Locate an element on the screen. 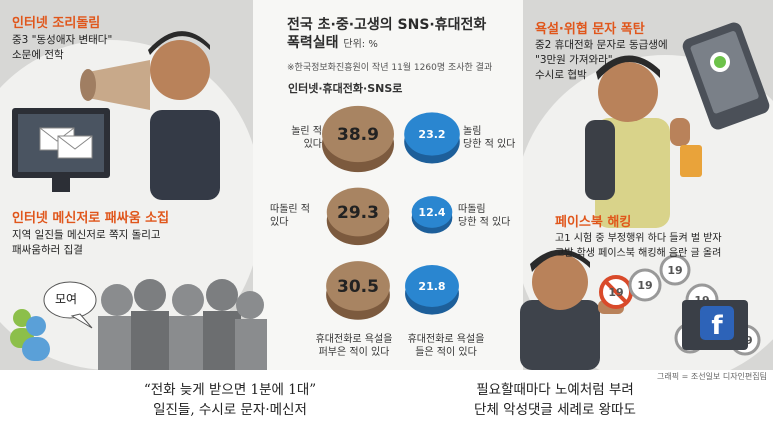  panel-2-title: 인터넷 메신저로 패싸움 소집 is located at coordinates (91, 218).